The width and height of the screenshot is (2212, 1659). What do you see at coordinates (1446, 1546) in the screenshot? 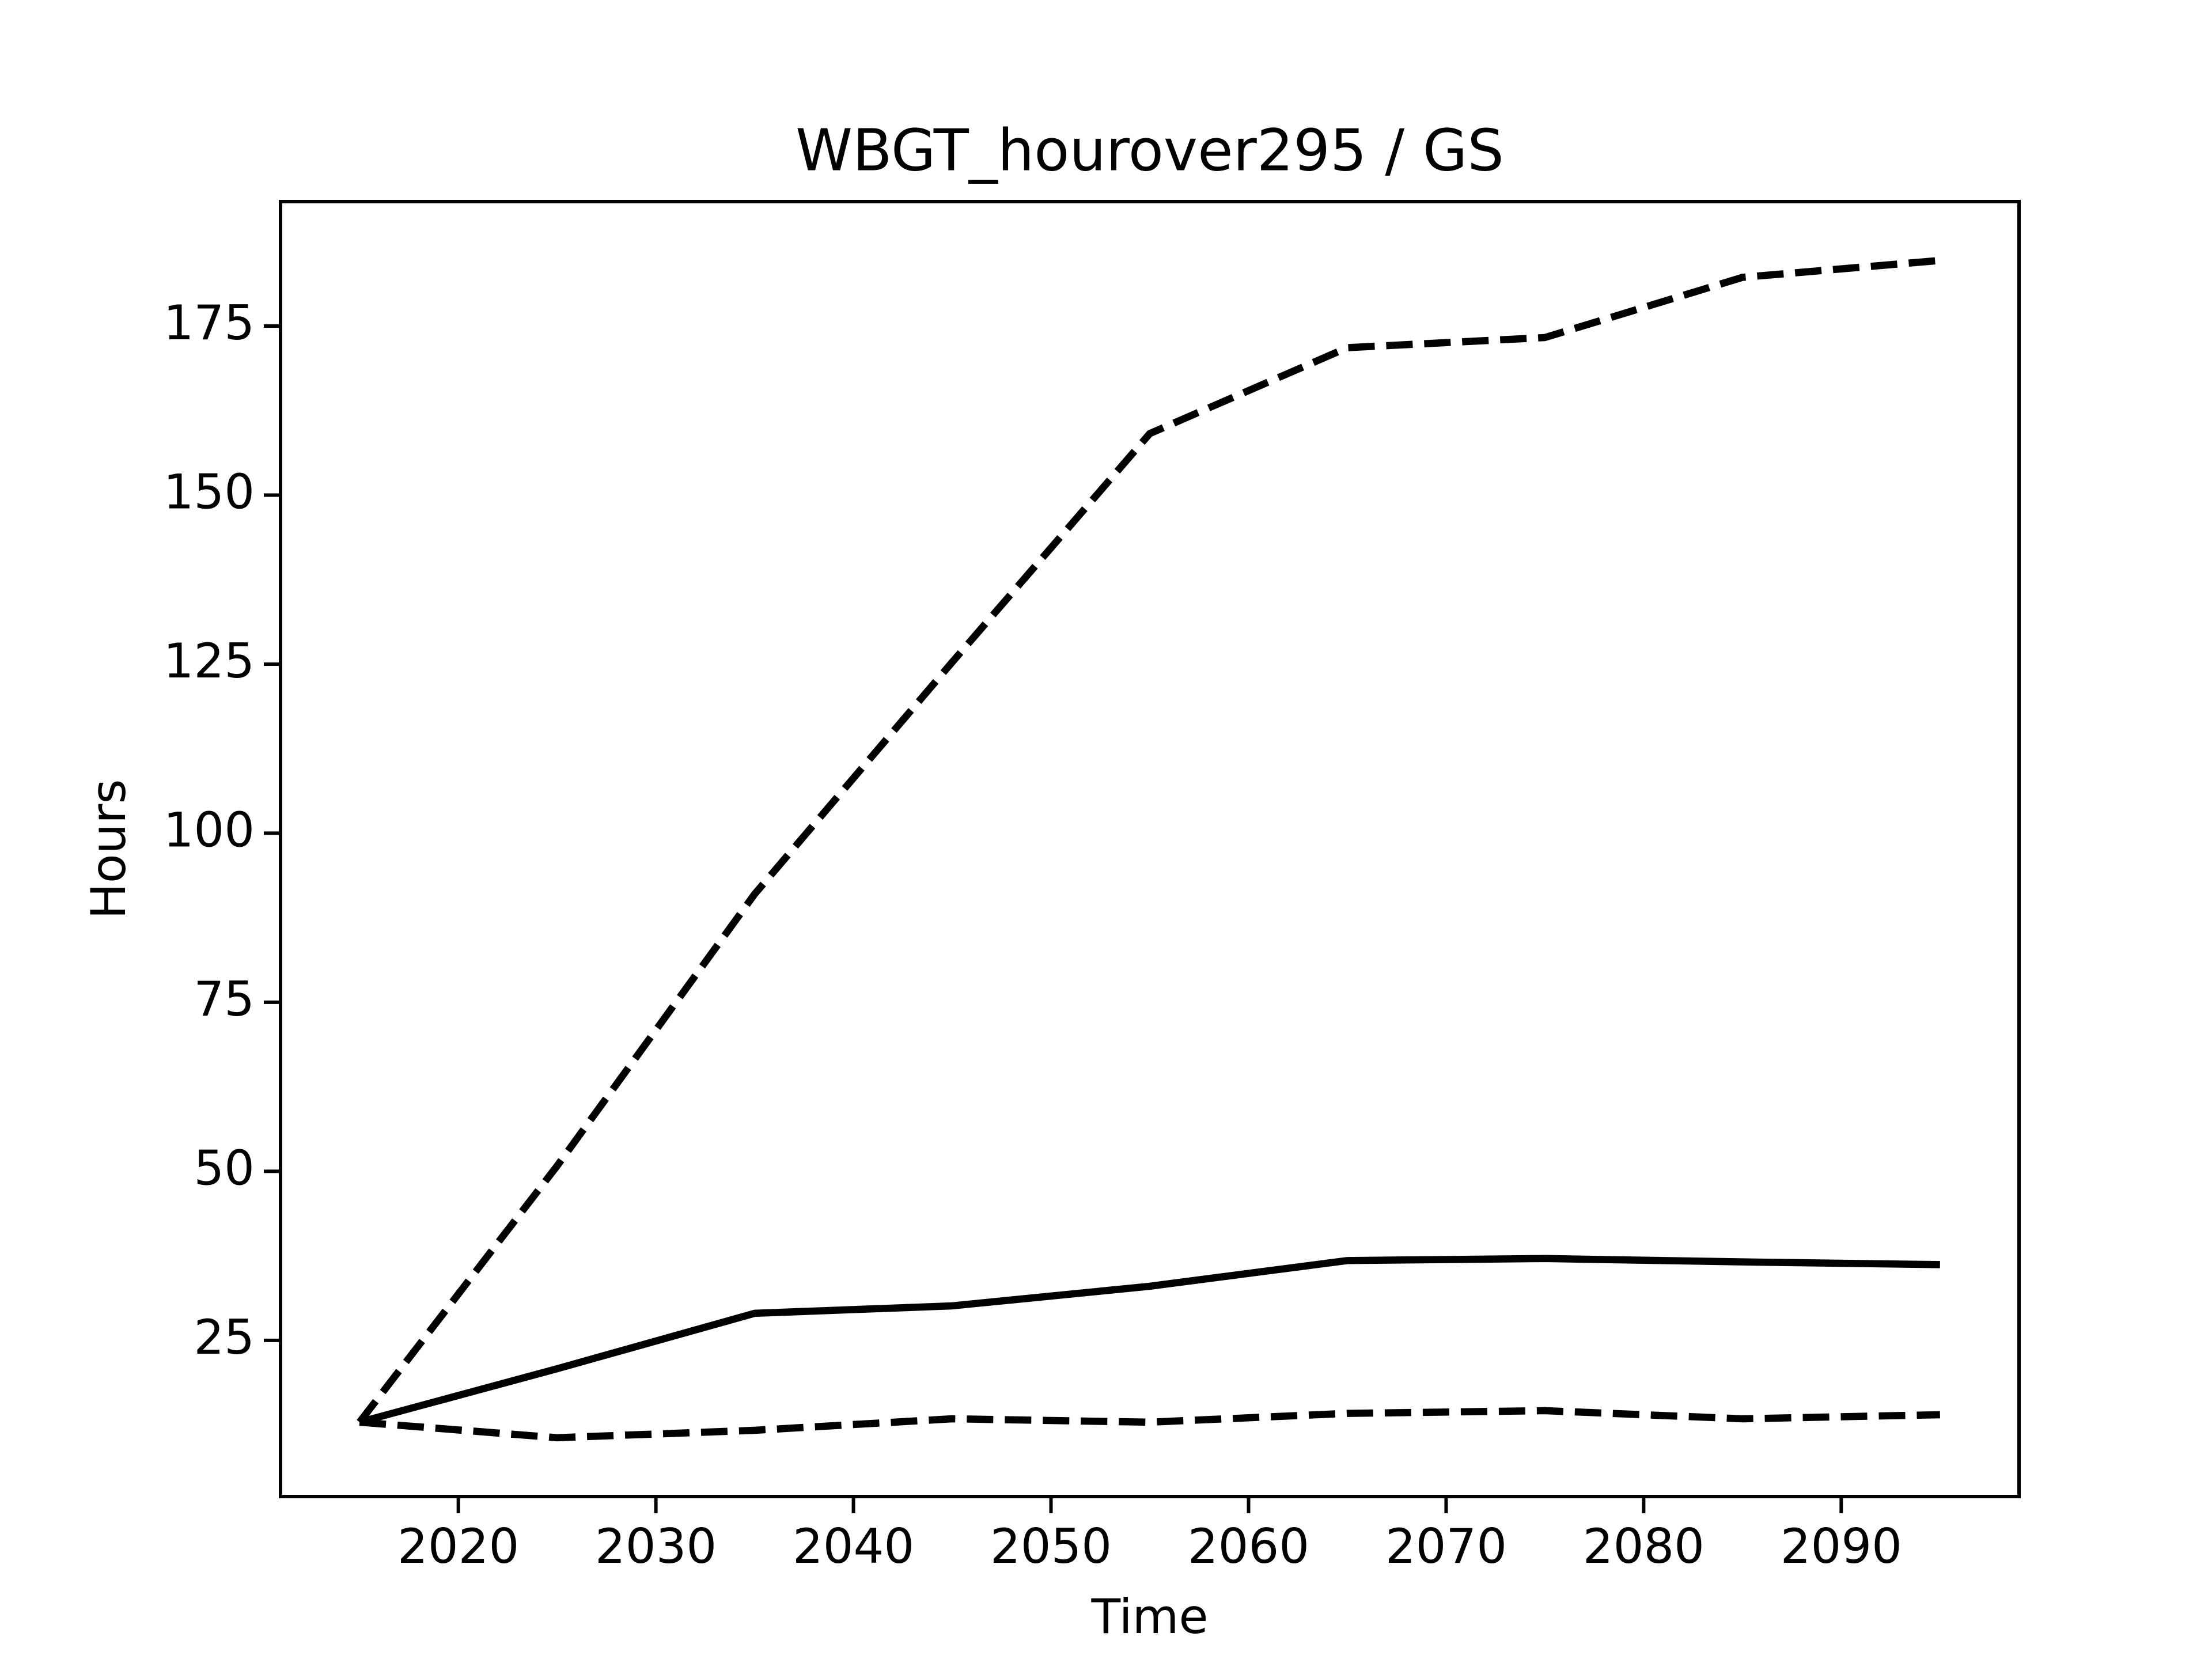
I see `x-tick-label: 2070` at bounding box center [1446, 1546].